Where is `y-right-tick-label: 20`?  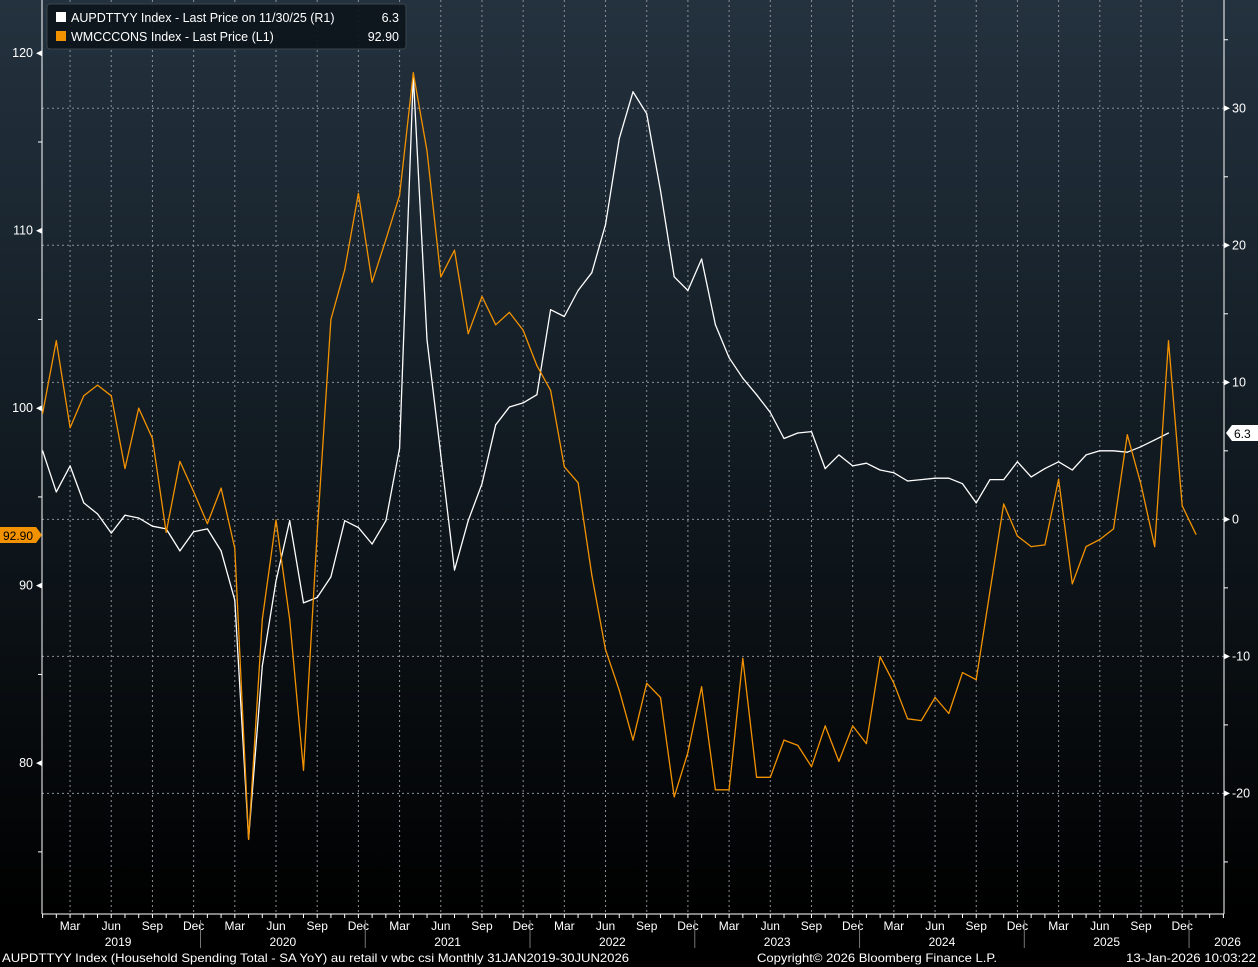 y-right-tick-label: 20 is located at coordinates (1239, 245).